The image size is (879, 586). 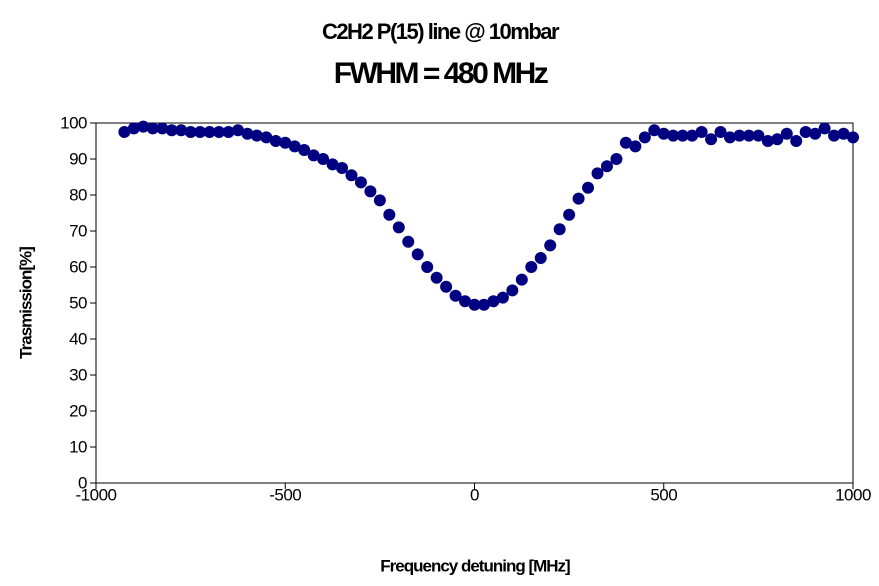 I want to click on x-tick-label: 500, so click(x=663, y=494).